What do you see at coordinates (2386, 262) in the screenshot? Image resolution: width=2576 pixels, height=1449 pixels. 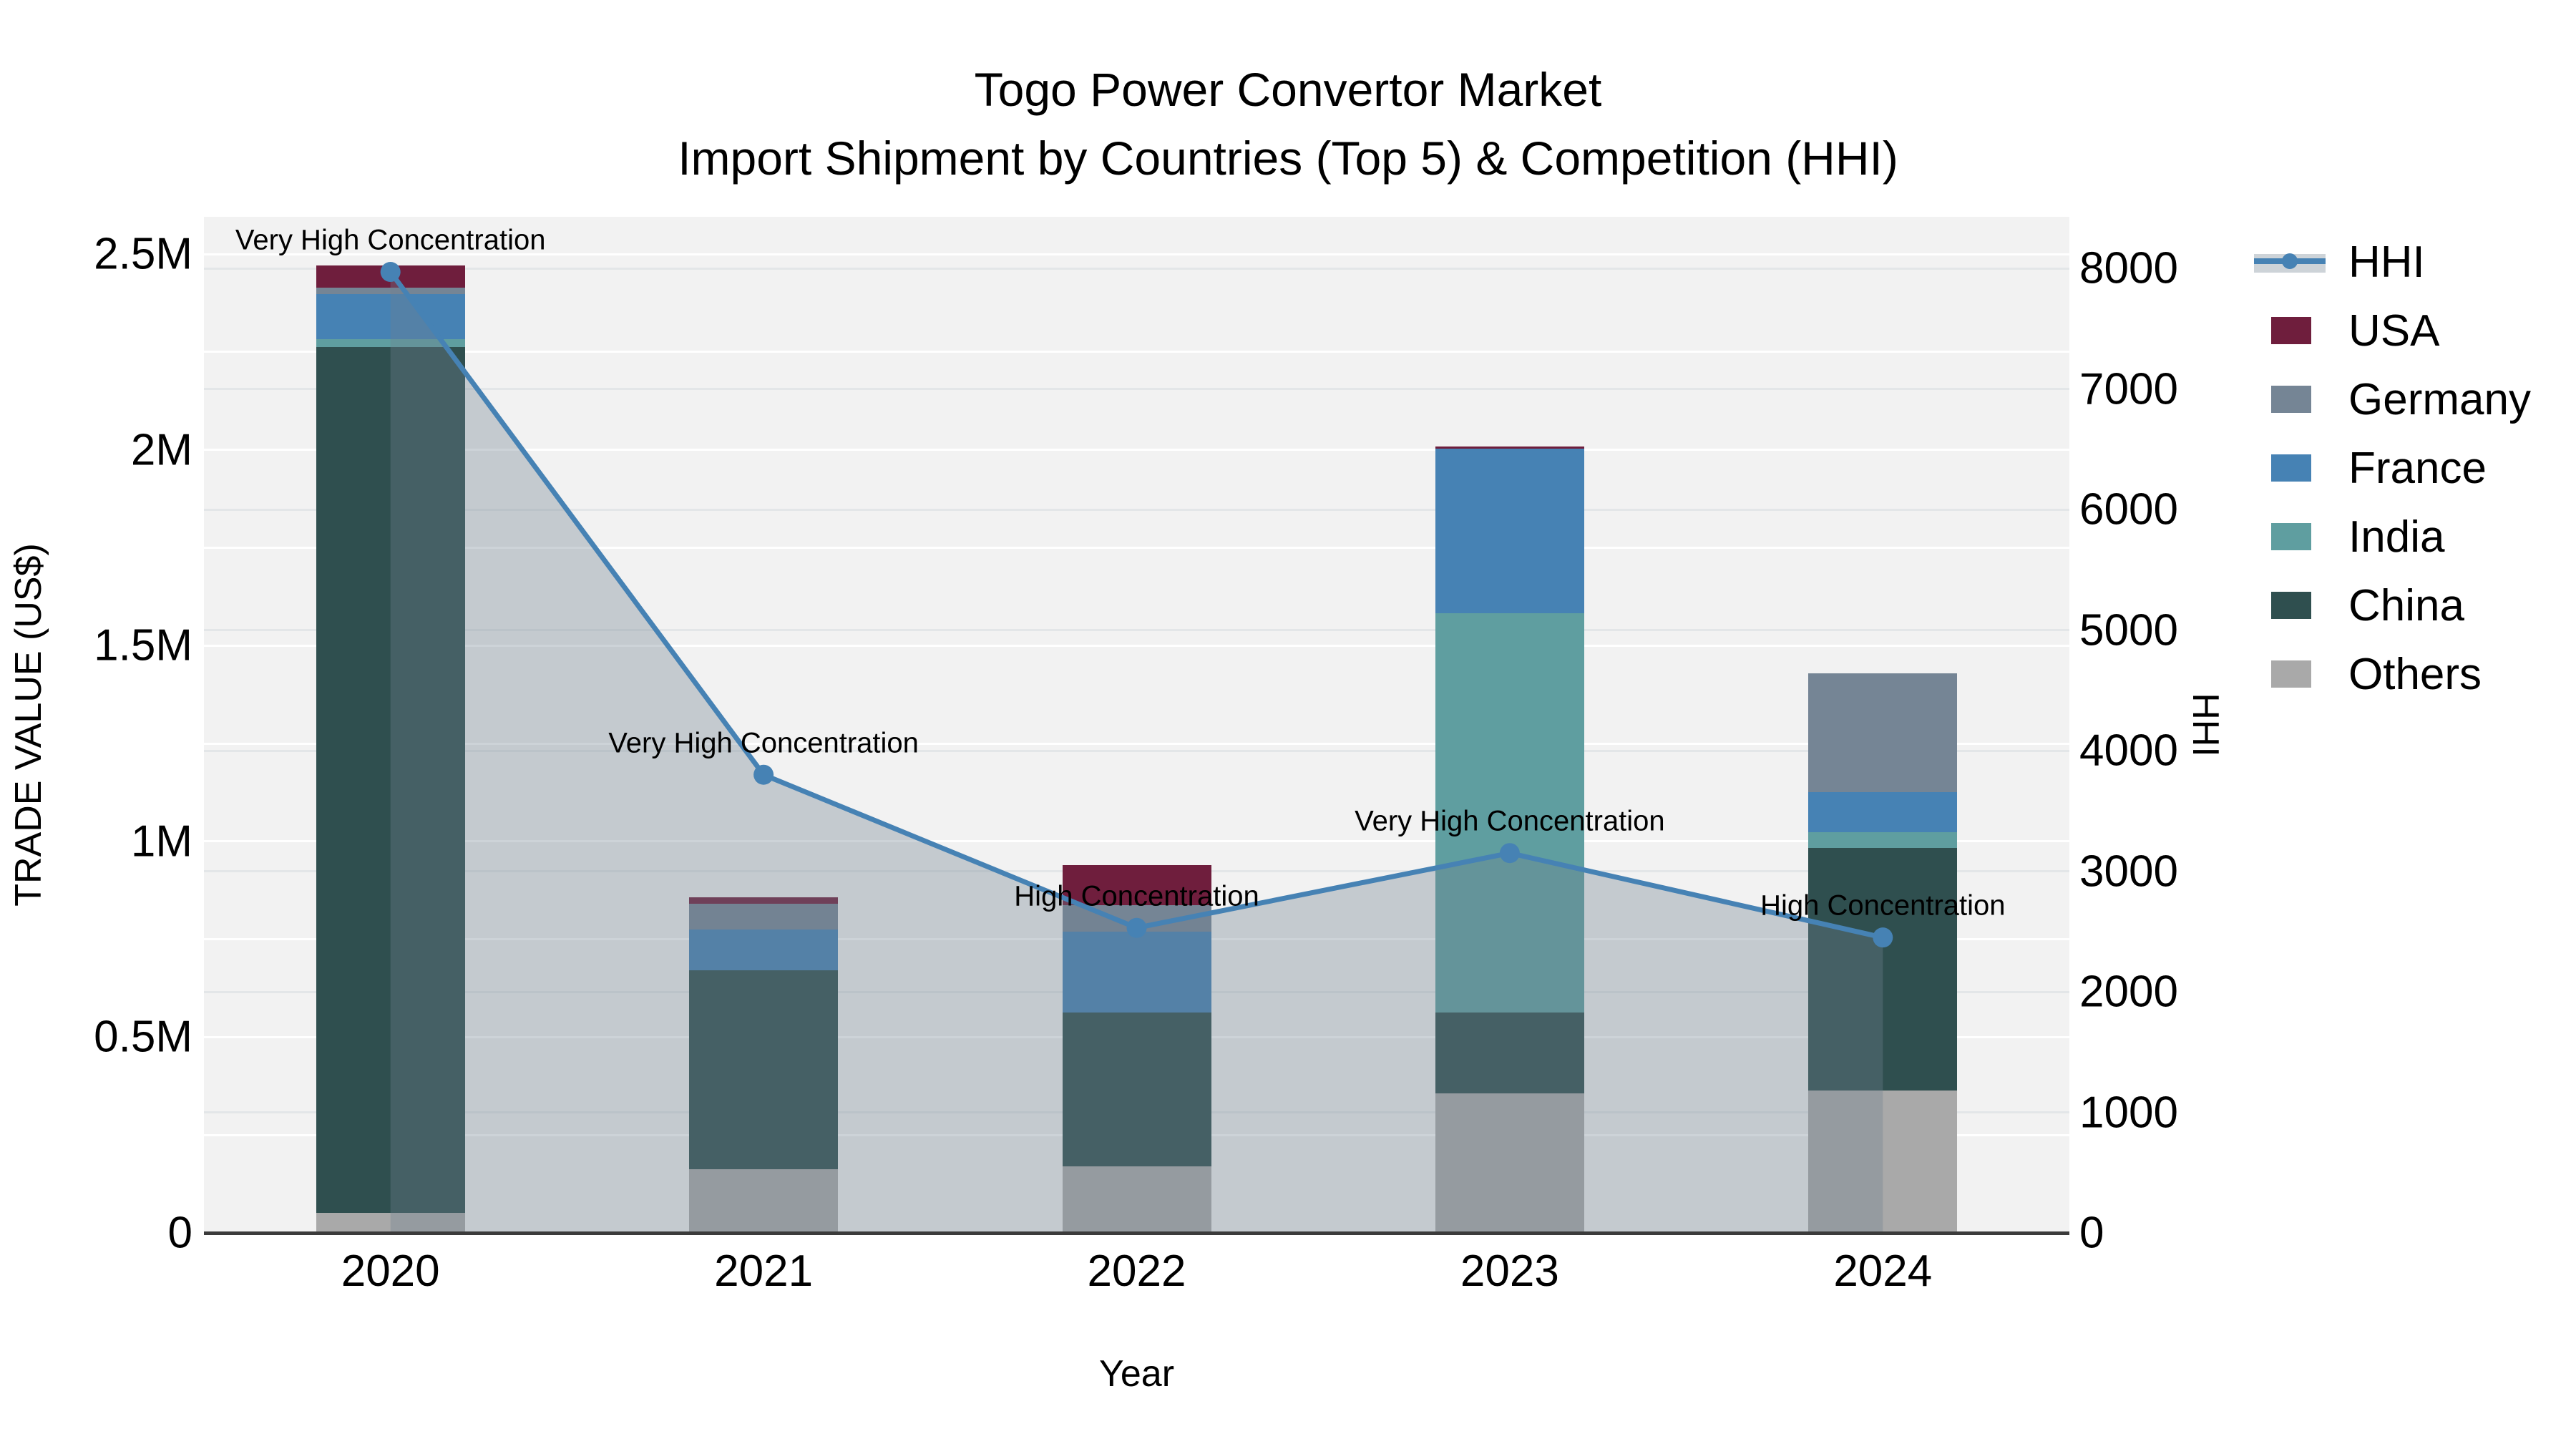 I see `legend-label: HHI` at bounding box center [2386, 262].